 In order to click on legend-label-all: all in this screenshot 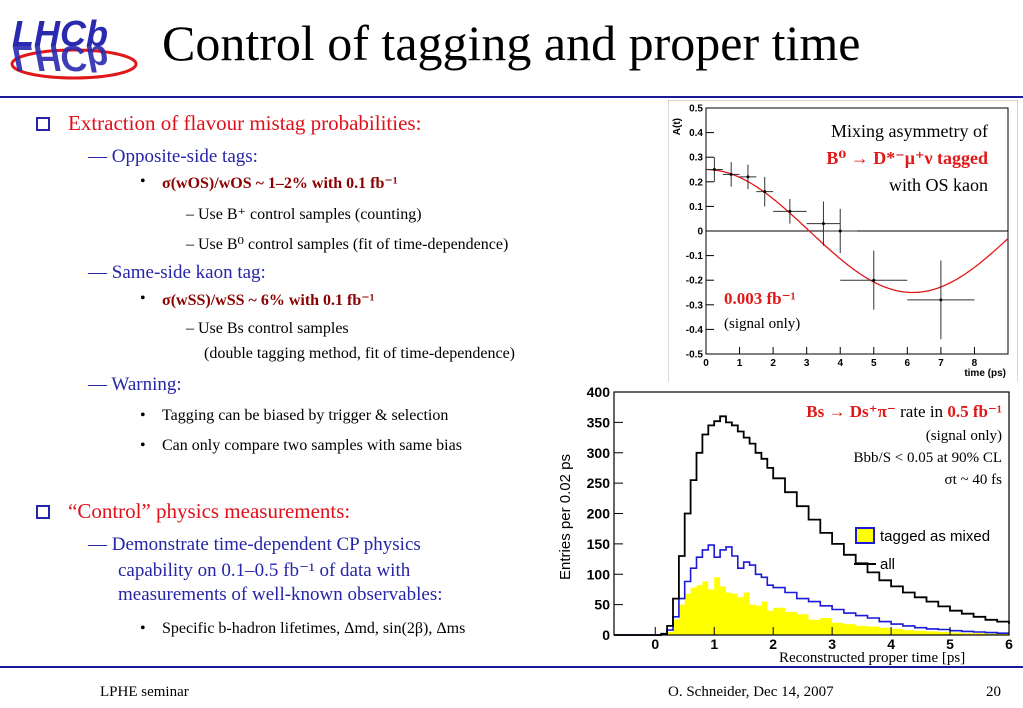, I will do `click(887, 564)`.